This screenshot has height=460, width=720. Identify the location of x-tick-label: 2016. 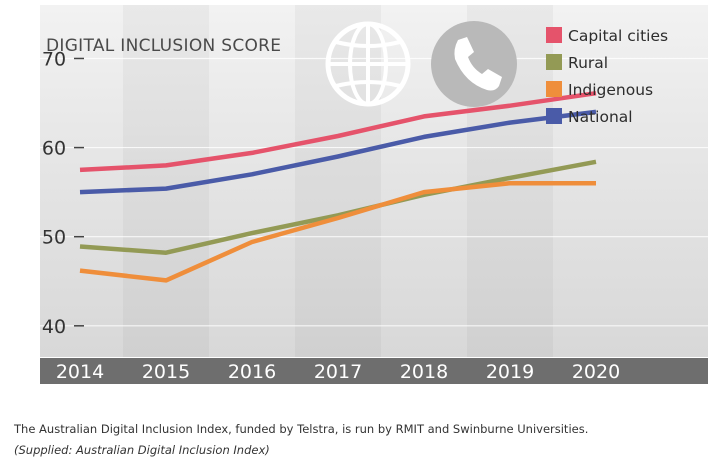
(252, 372).